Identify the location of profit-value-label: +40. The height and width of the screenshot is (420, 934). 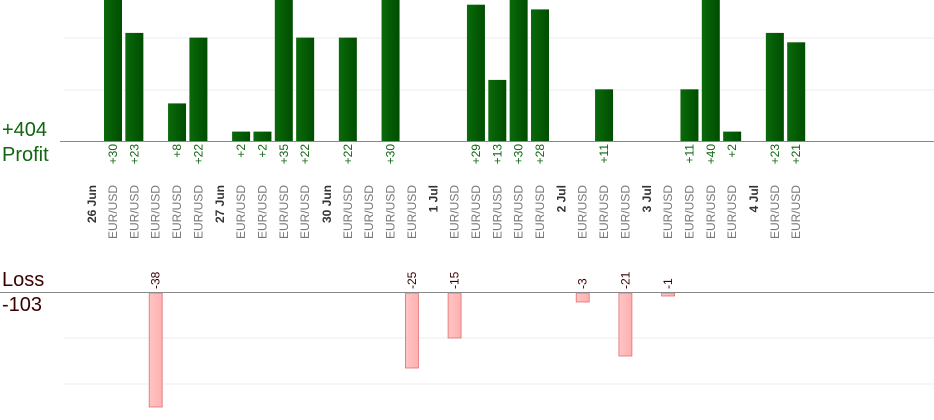
(711, 154).